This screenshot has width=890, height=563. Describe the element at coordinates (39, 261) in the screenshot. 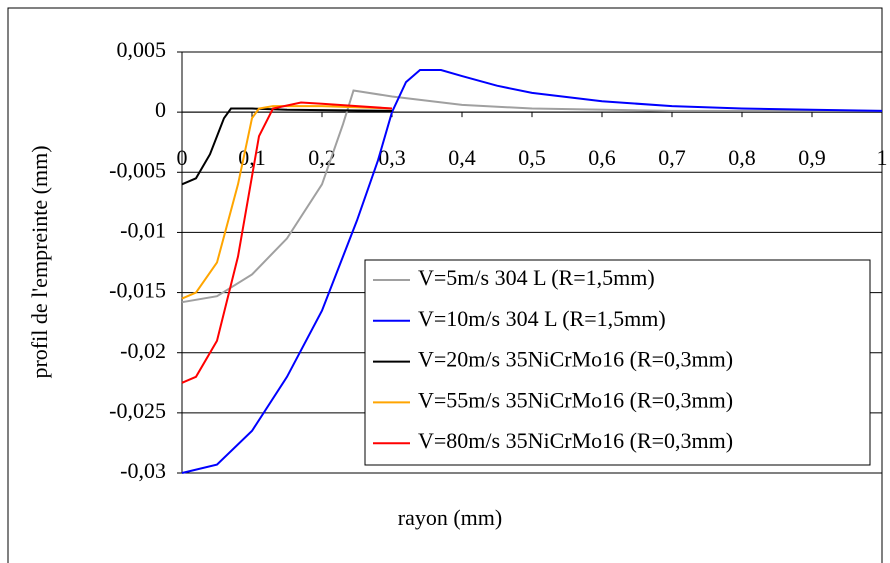

I see `y-axis-label: profil de l'empreinte (mm)` at that location.